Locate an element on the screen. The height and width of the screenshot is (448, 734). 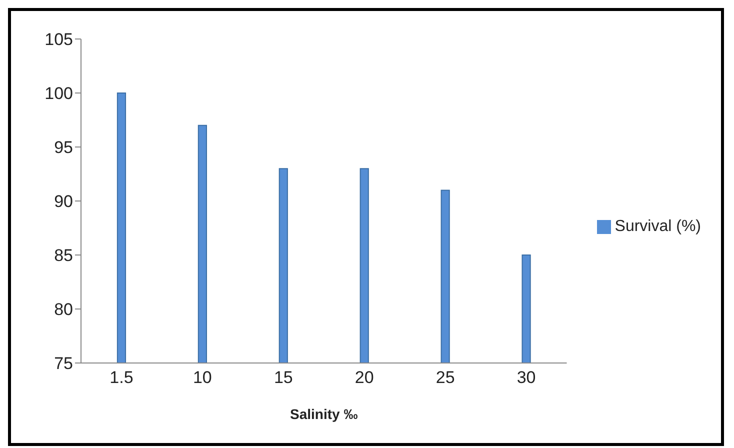
y-tick-label: 75 is located at coordinates (63, 364).